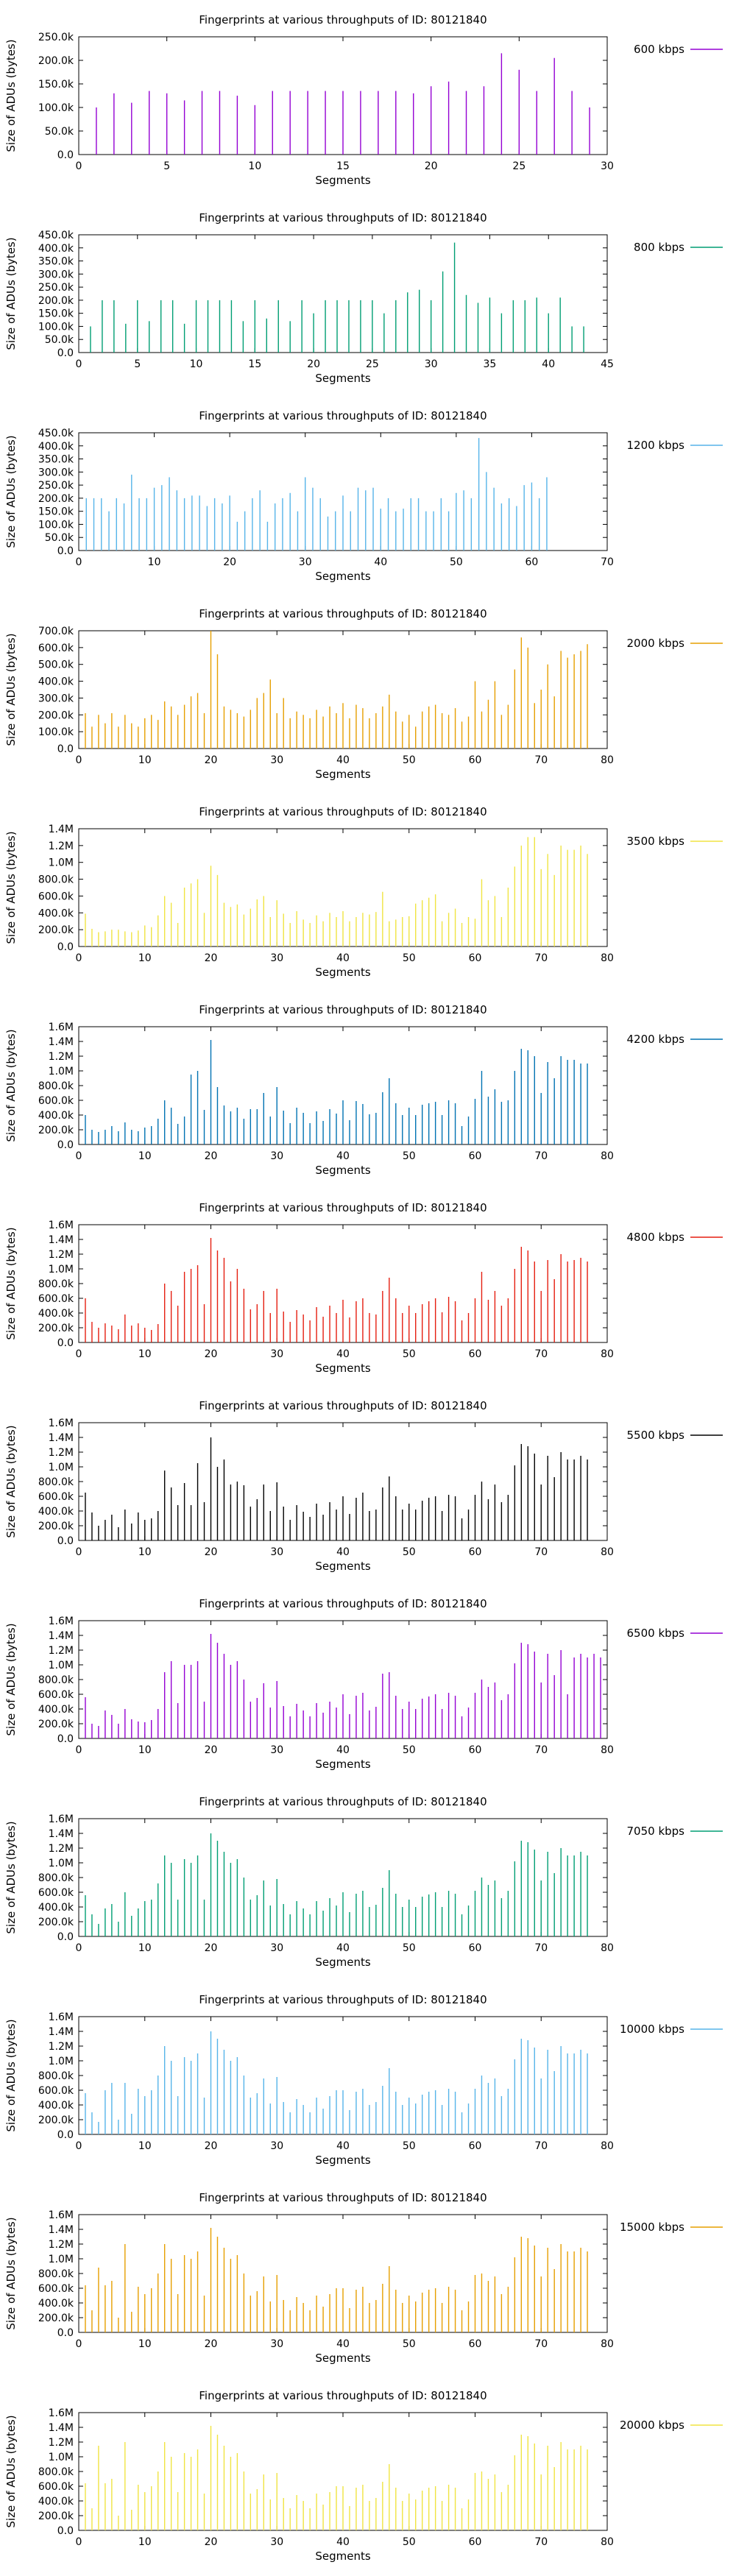 This screenshot has width=736, height=2576. I want to click on y-tick-label: 350.0k, so click(56, 262).